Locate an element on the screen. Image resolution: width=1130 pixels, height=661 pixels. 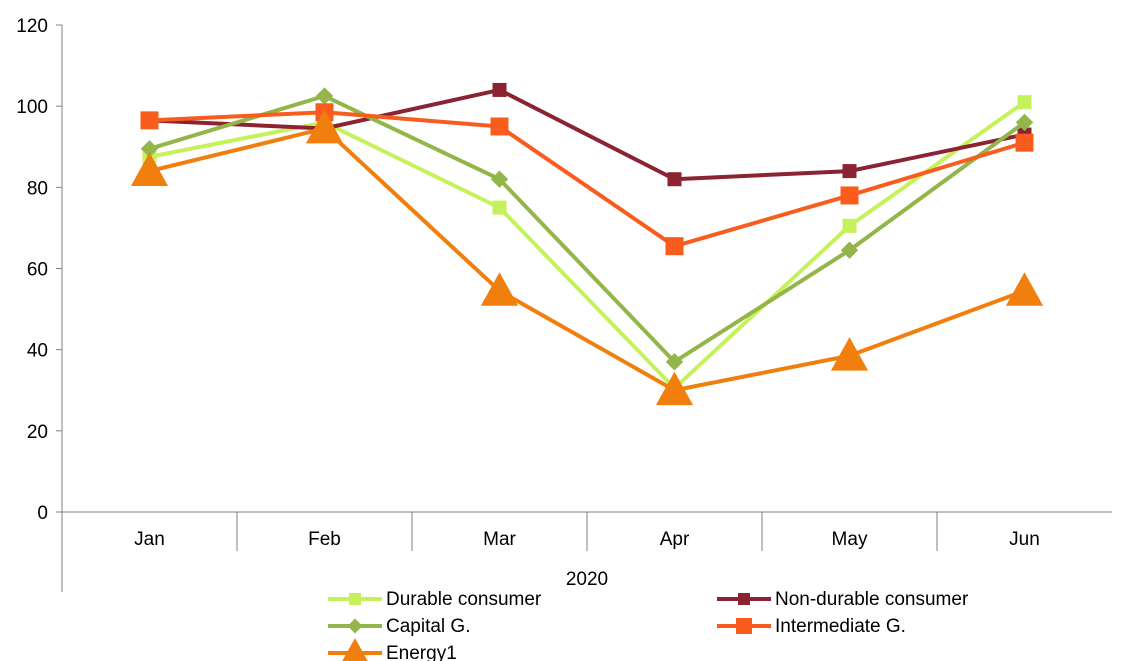
legend-item: Energy1 is located at coordinates (392, 649).